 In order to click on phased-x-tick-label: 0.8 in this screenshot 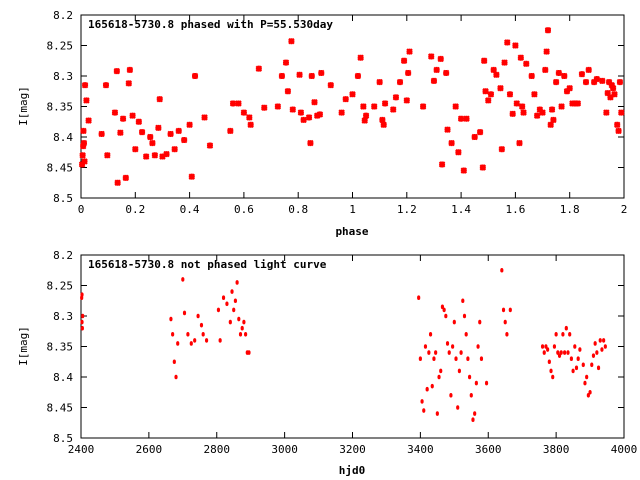, I will do `click(298, 209)`.